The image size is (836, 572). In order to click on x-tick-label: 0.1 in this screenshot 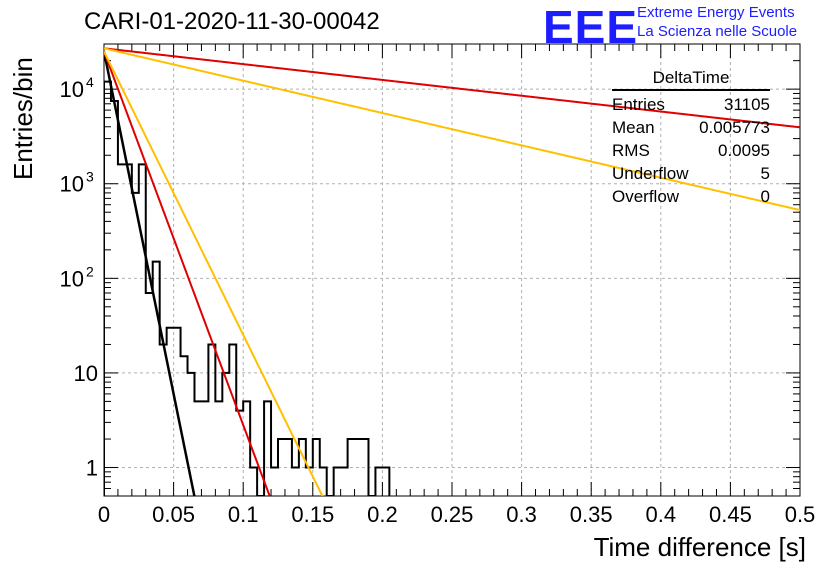, I will do `click(243, 514)`.